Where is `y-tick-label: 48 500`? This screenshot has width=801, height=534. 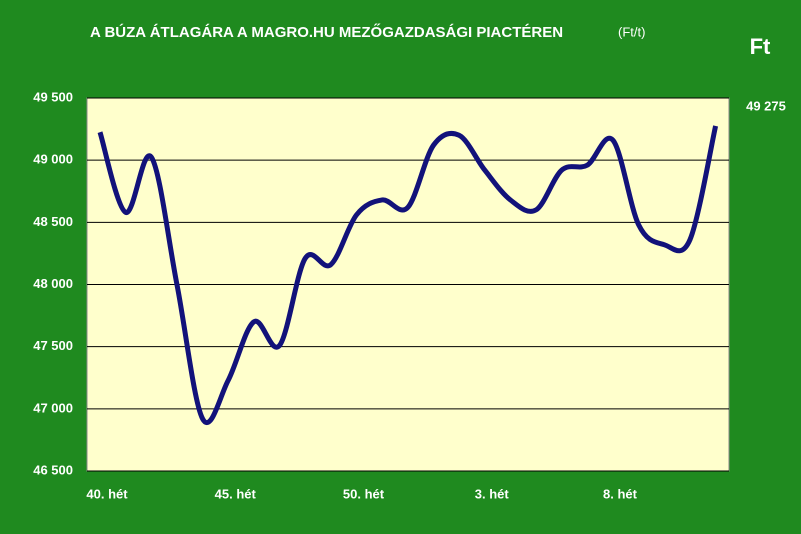
y-tick-label: 48 500 is located at coordinates (53, 221).